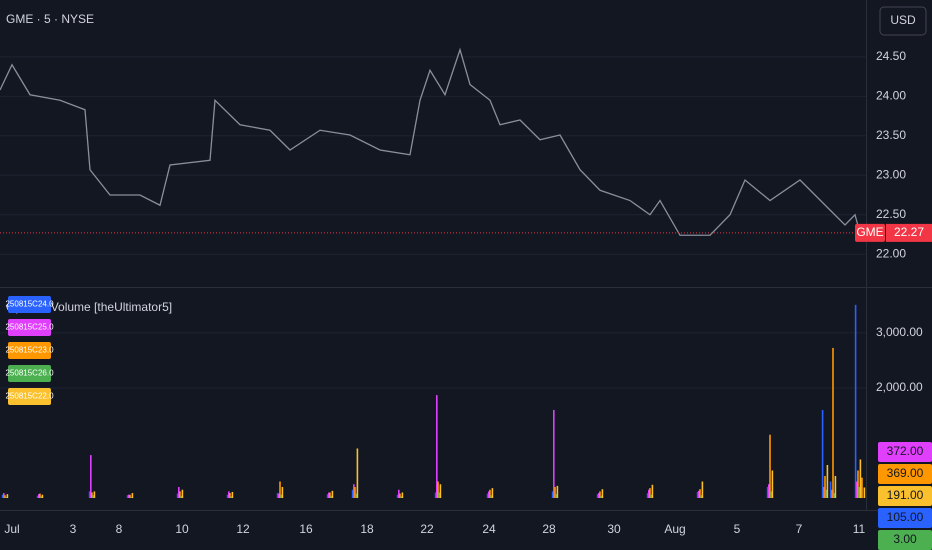 The image size is (932, 550). Describe the element at coordinates (549, 529) in the screenshot. I see `x-tick-label: 28` at that location.